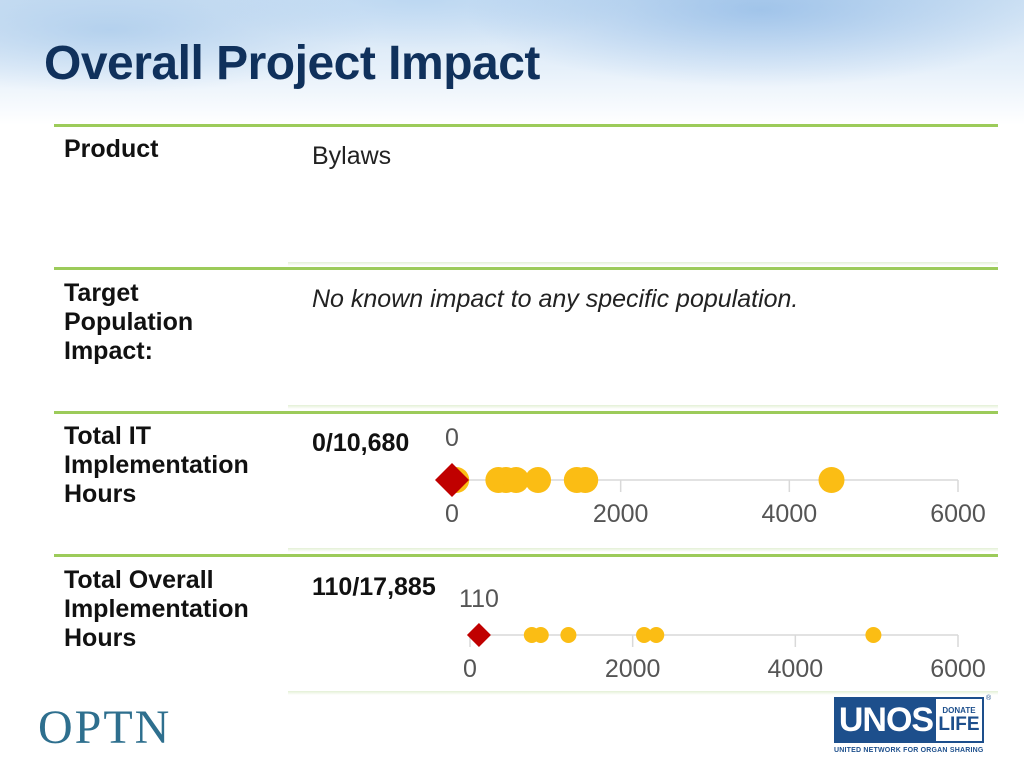 The height and width of the screenshot is (768, 1024). What do you see at coordinates (374, 587) in the screenshot?
I see `overall-hours-value: 110/17,885` at bounding box center [374, 587].